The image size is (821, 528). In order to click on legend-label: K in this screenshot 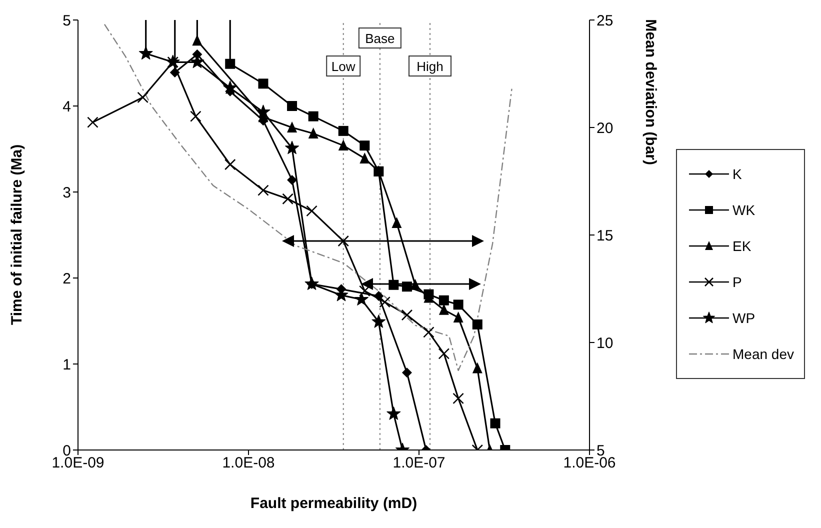, I will do `click(737, 174)`.